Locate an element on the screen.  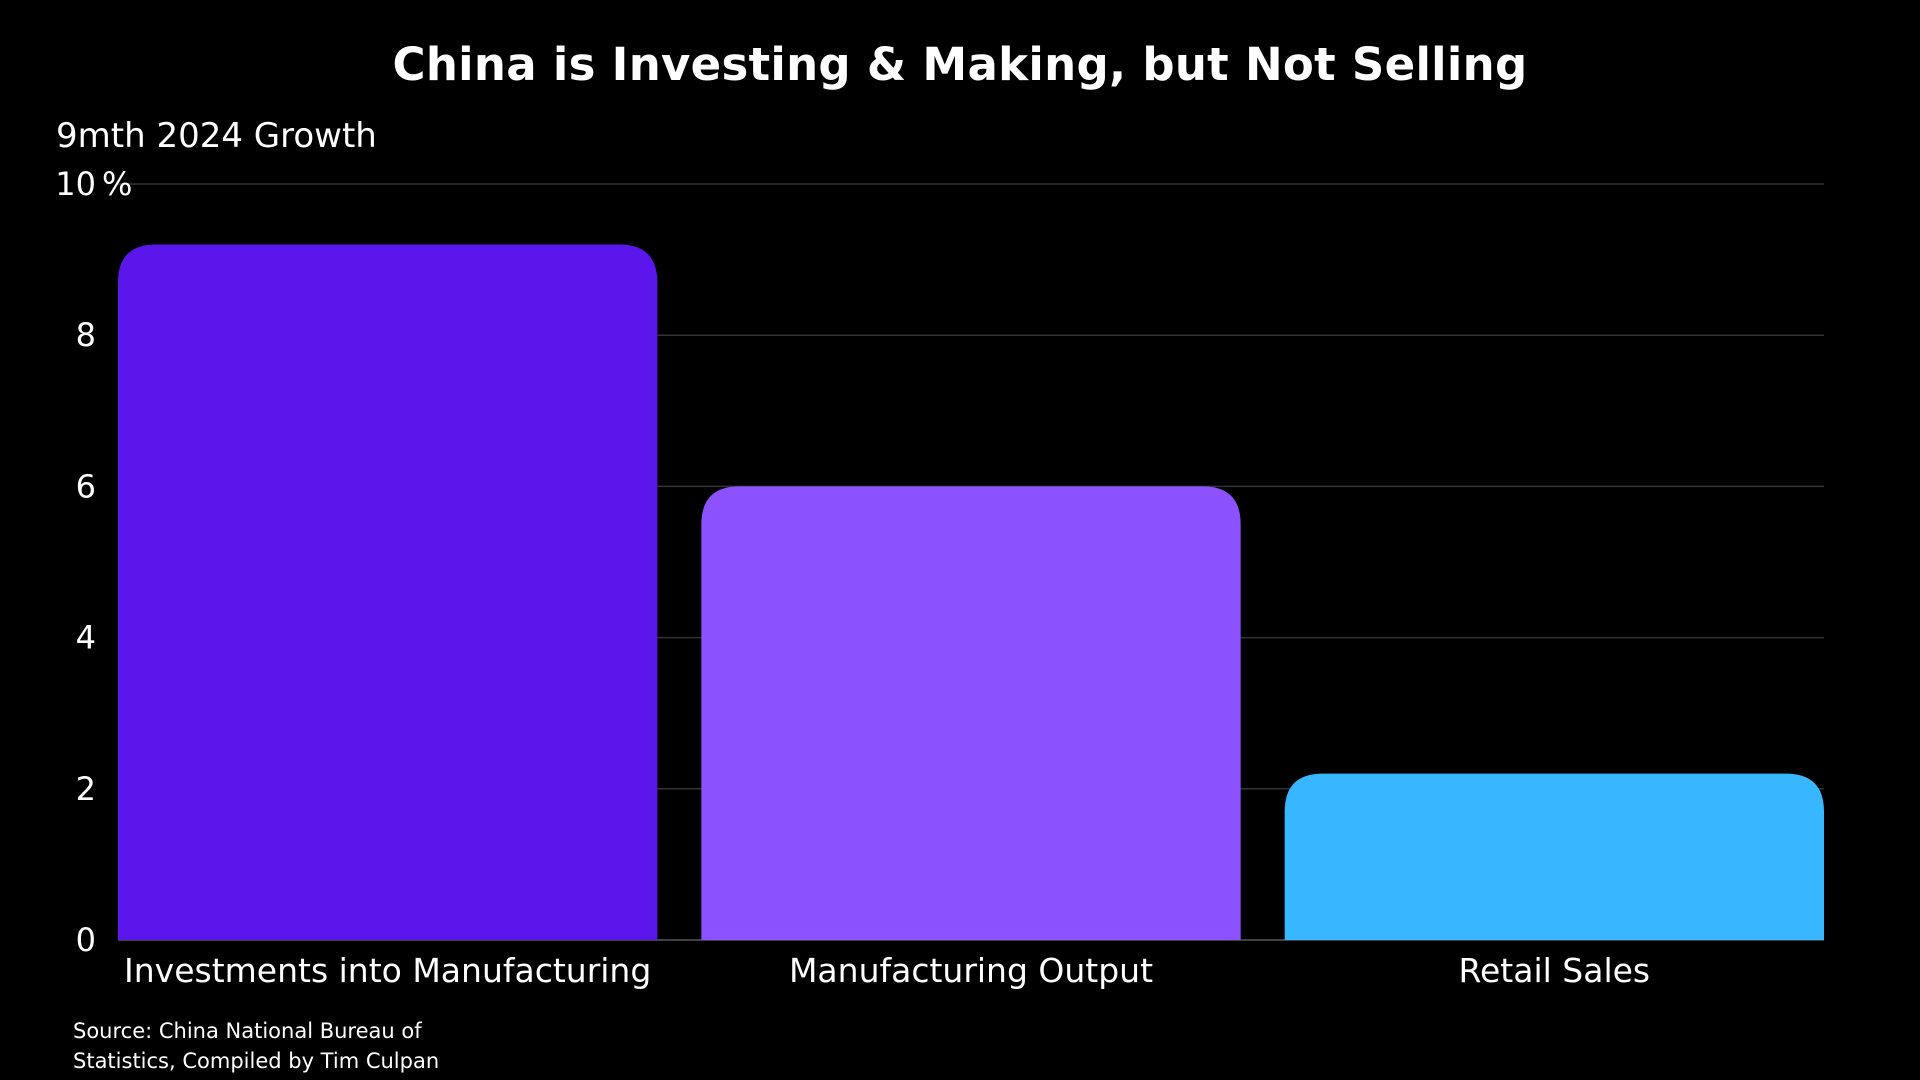
x-category-label: Investments into Manufacturing is located at coordinates (387, 970).